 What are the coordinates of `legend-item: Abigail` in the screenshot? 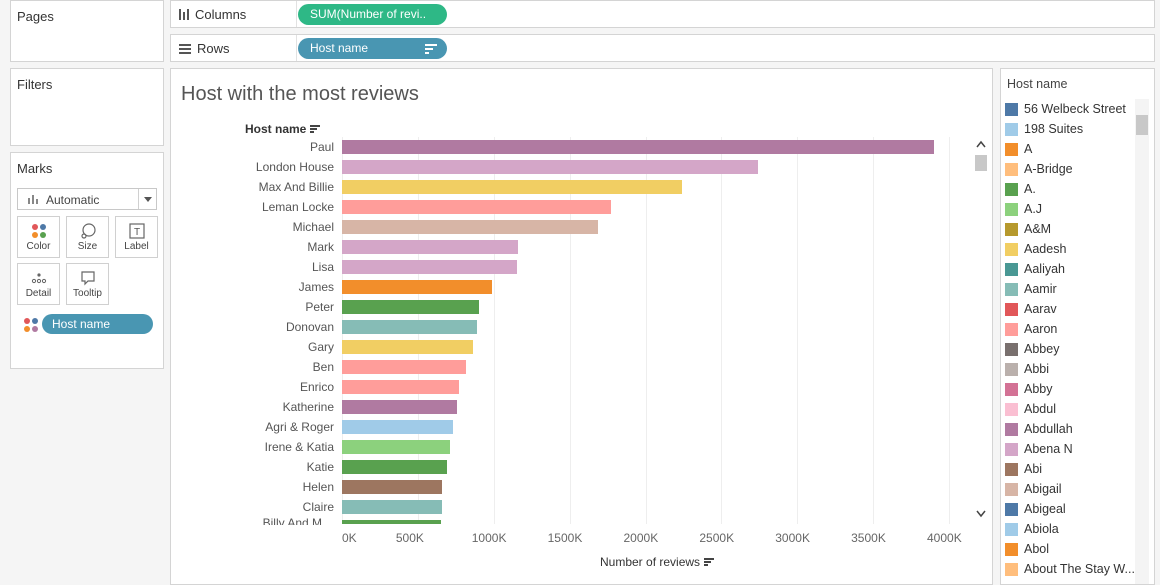 It's located at (1033, 489).